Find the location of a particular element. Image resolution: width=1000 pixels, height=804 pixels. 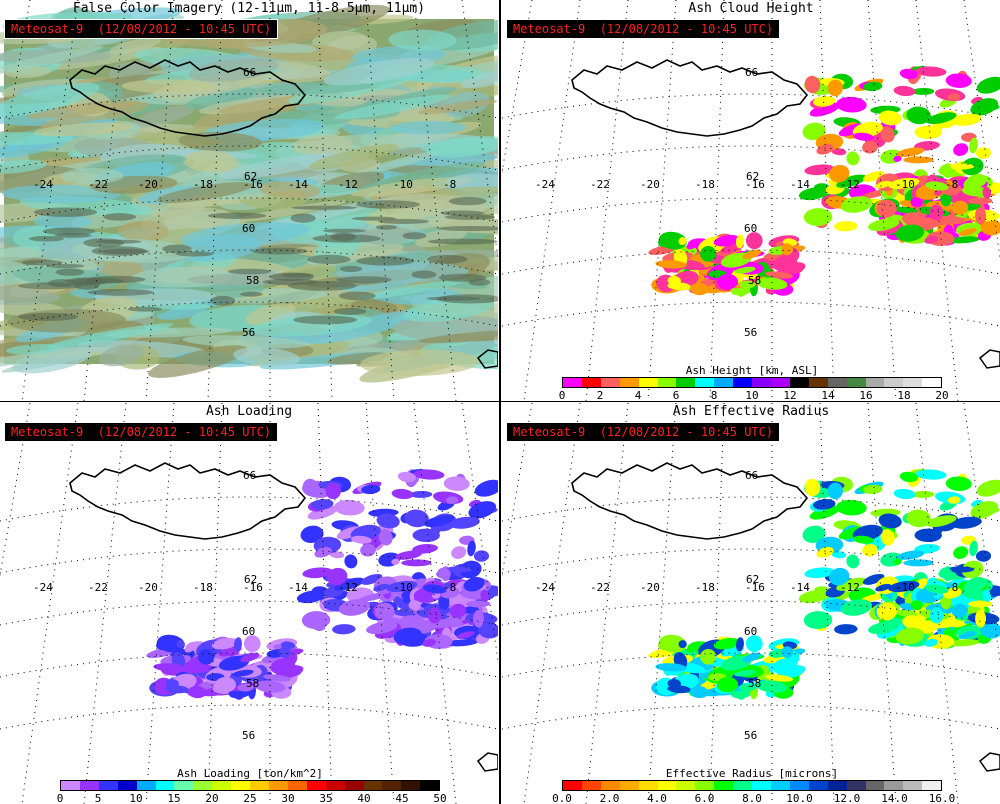

longitude-label: -24 is located at coordinates (545, 184).